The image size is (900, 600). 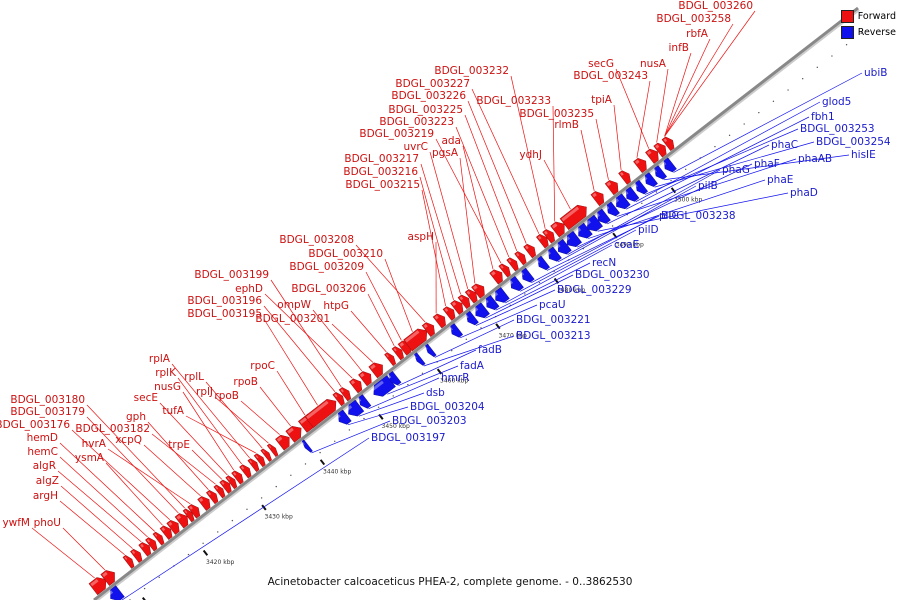 I want to click on forward-gene-label: tufA, so click(x=173, y=411).